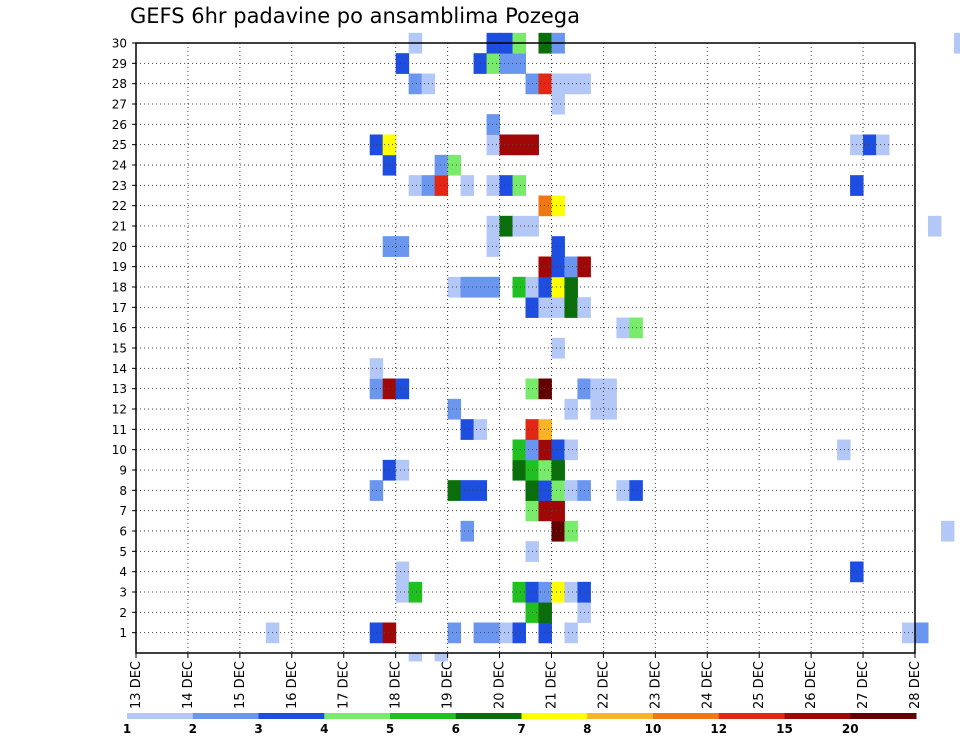 The image size is (960, 742). I want to click on y-tick-label: 24, so click(119, 166).